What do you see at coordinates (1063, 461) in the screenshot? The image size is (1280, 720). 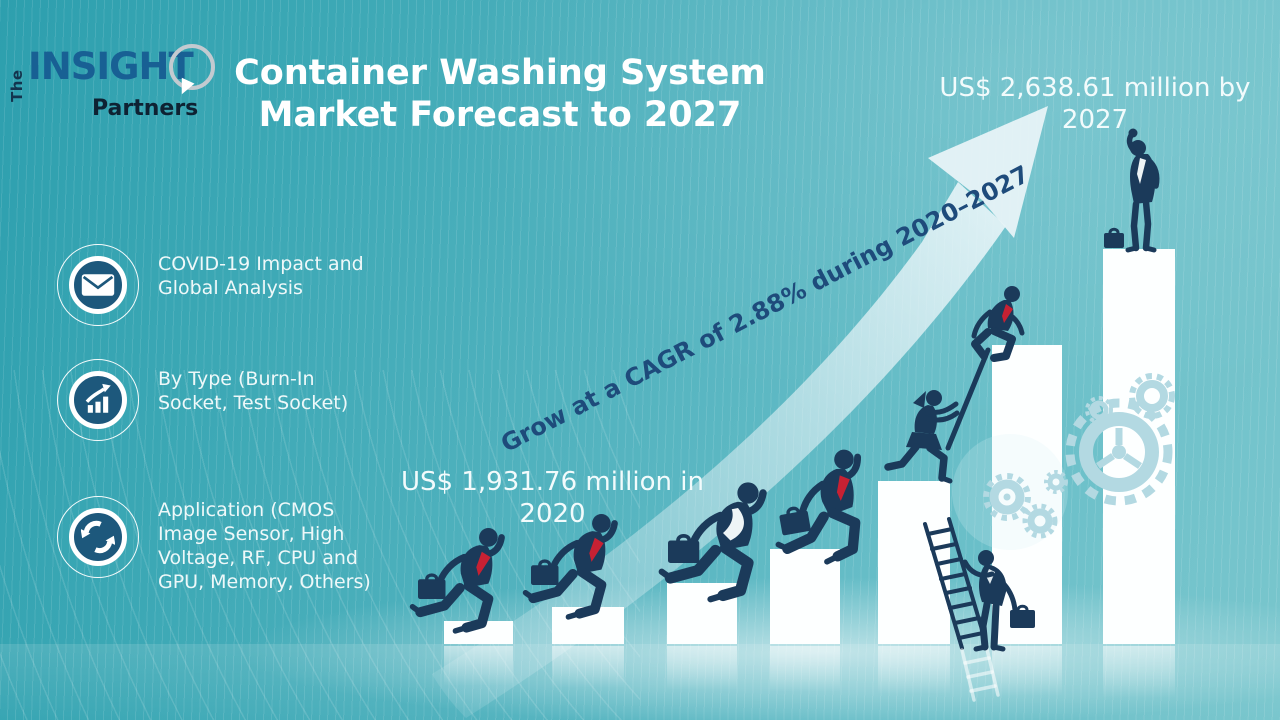 I see `gears-decoration` at bounding box center [1063, 461].